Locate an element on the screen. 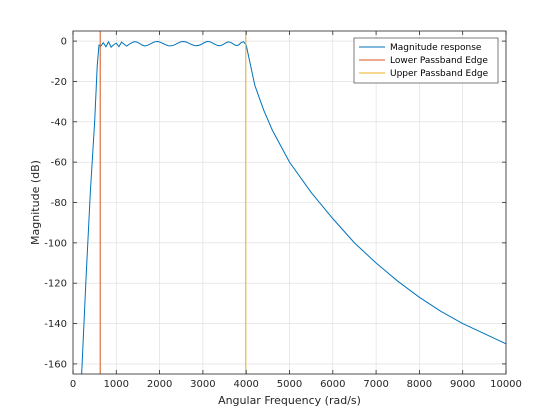  y-tick-label: -80 is located at coordinates (59, 203).